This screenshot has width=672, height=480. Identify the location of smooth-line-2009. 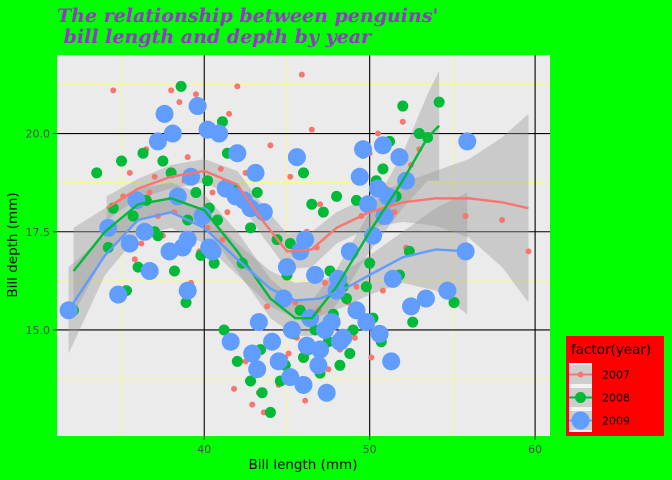
(267, 260).